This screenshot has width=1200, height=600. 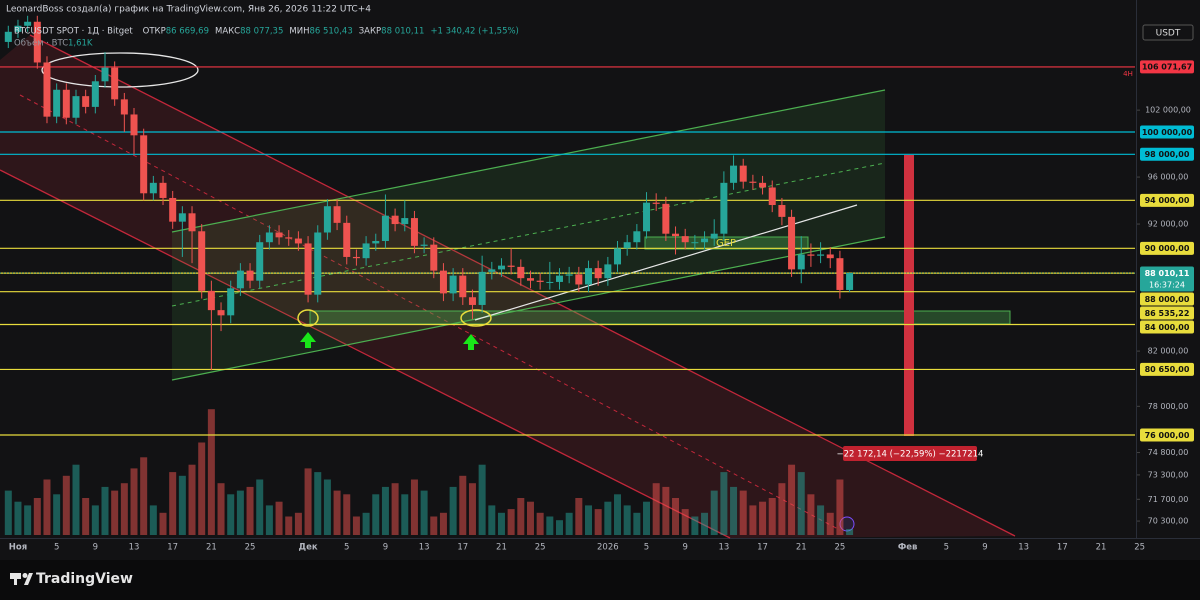 I want to click on ohlc-label: МАКС, so click(x=227, y=32).